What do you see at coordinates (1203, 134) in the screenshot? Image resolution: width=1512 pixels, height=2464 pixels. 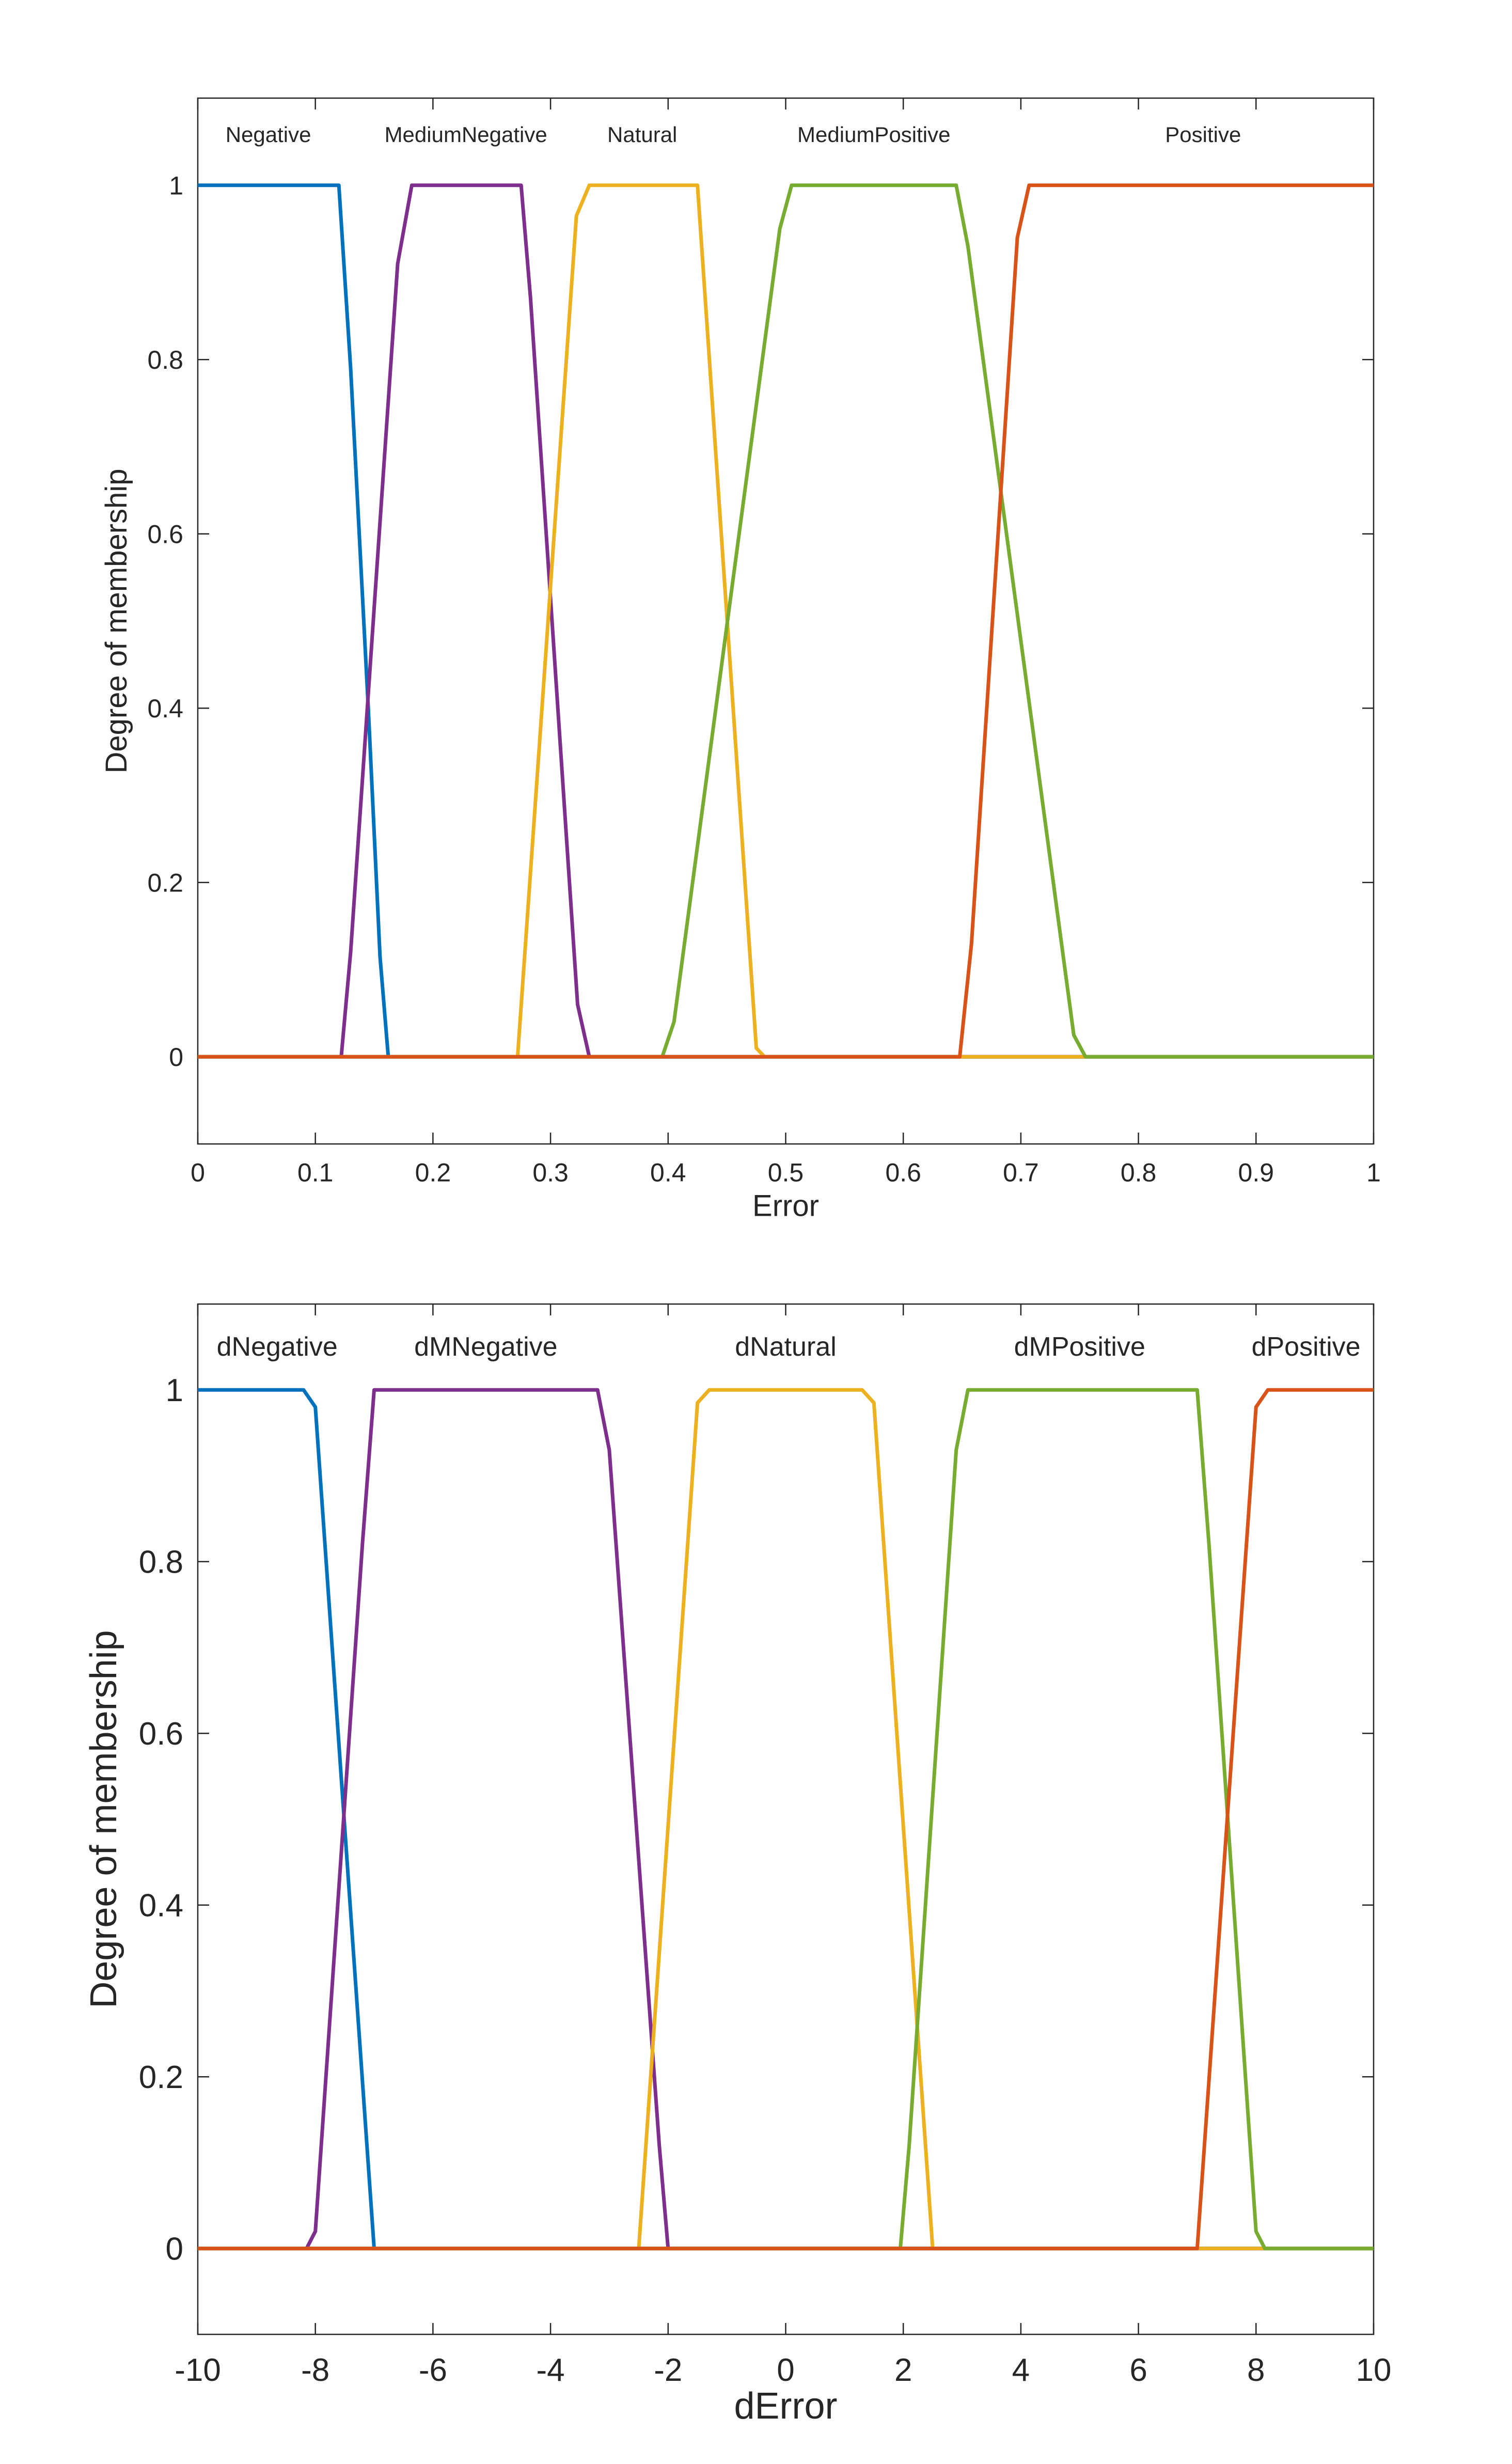 I see `series-label: Positive` at bounding box center [1203, 134].